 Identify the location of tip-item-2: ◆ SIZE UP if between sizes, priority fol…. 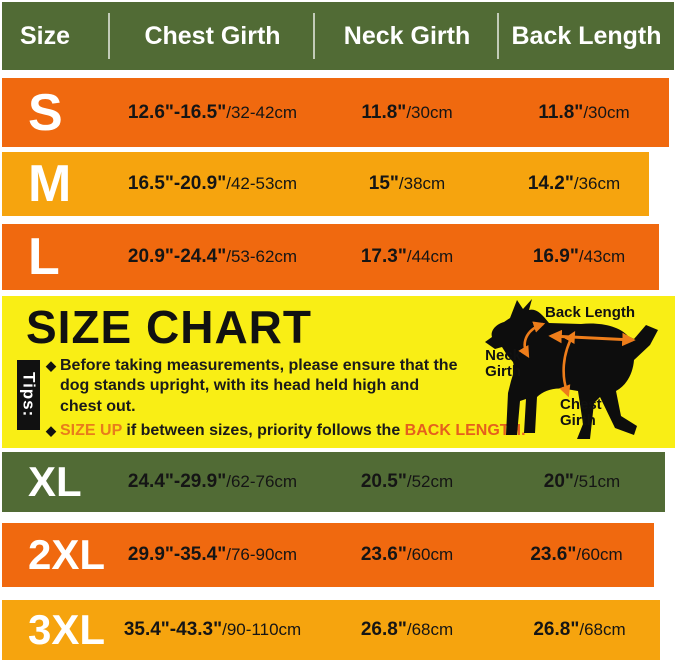
(286, 431).